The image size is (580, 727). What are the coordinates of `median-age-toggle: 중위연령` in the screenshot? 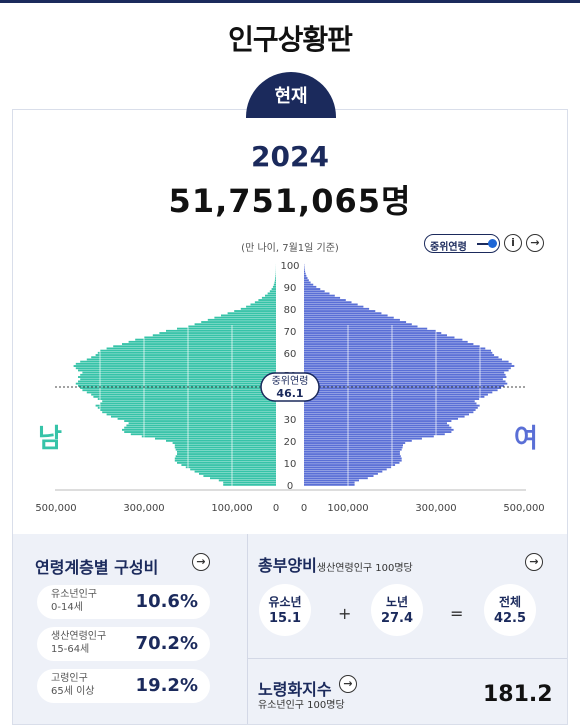 It's located at (462, 243).